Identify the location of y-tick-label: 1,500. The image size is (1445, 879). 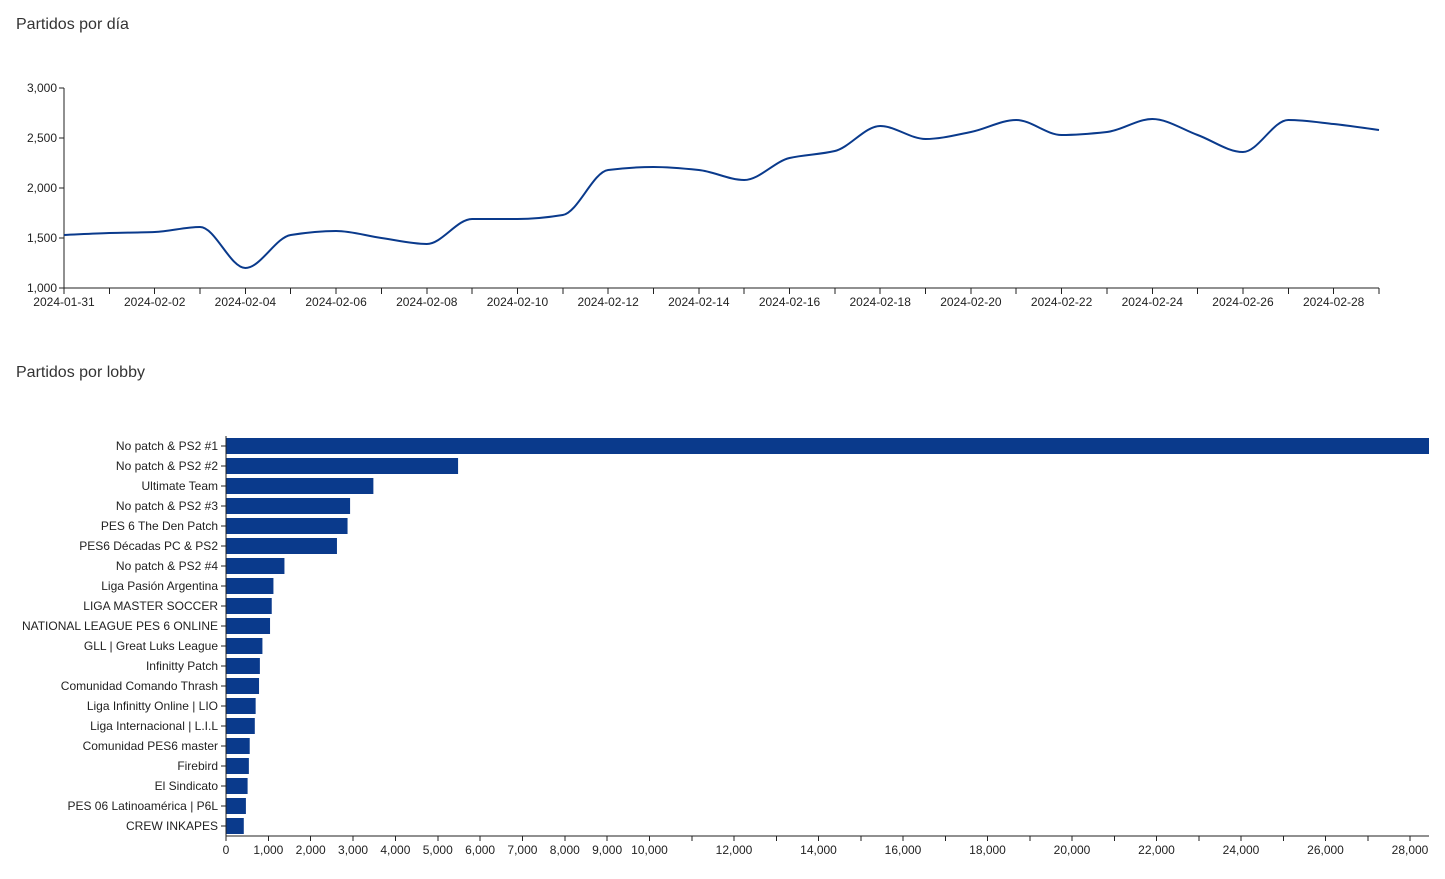
(42, 238).